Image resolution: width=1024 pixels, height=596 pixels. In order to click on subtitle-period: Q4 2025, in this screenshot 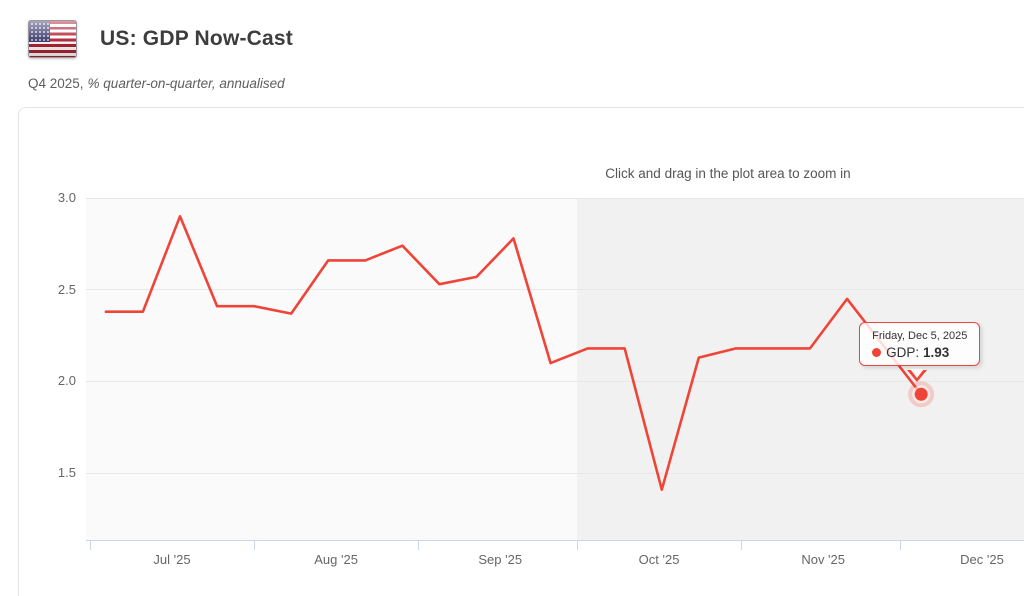, I will do `click(56, 83)`.